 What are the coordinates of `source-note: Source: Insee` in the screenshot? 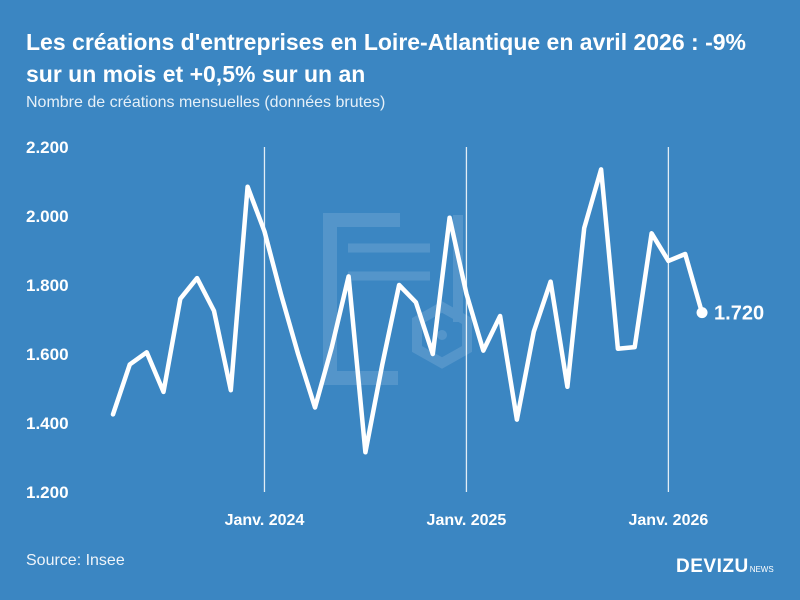 It's located at (75, 560).